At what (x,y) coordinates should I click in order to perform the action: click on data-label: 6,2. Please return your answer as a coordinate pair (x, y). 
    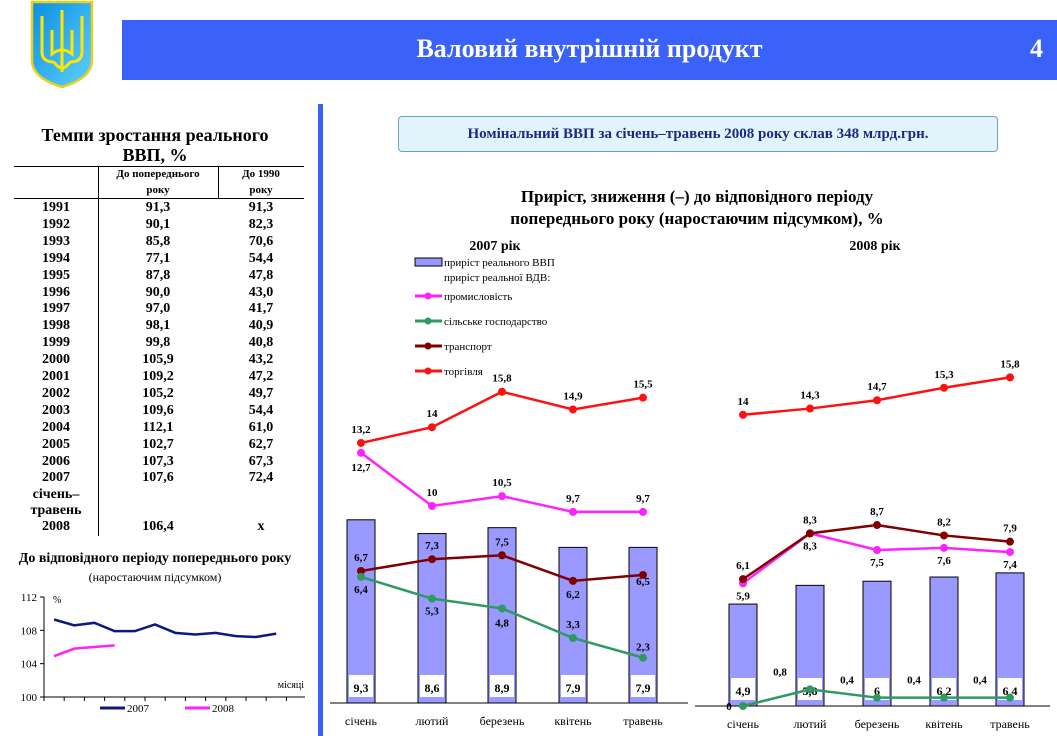
    Looking at the image, I should click on (573, 595).